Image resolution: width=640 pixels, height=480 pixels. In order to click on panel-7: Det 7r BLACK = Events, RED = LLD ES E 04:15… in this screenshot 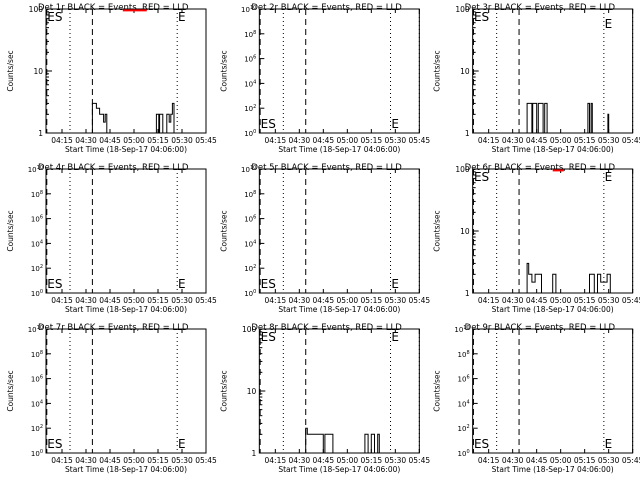, I will do `click(111, 398)`.